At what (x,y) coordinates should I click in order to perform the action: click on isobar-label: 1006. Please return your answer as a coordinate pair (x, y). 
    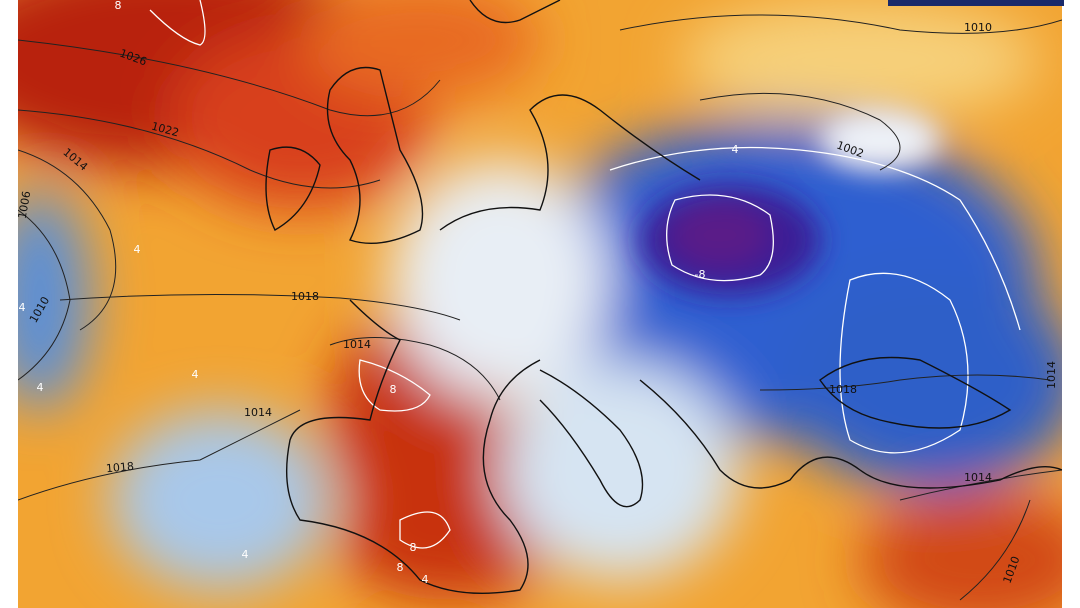
    Looking at the image, I should click on (25, 205).